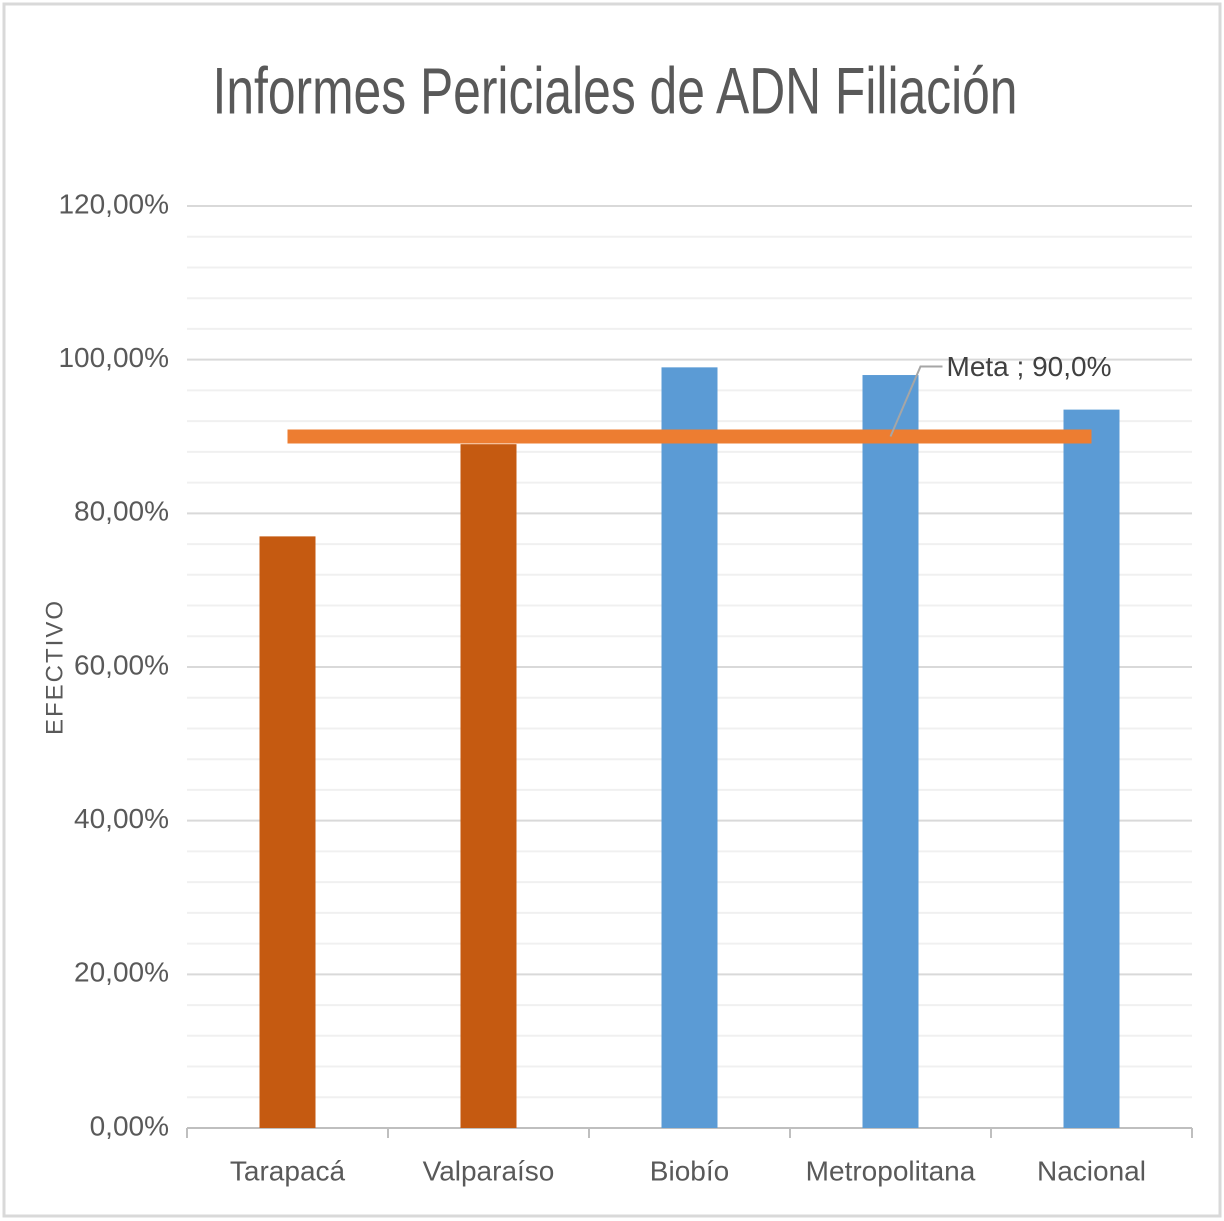 Image resolution: width=1224 pixels, height=1221 pixels. I want to click on y-tick-label: 20,00%, so click(121, 972).